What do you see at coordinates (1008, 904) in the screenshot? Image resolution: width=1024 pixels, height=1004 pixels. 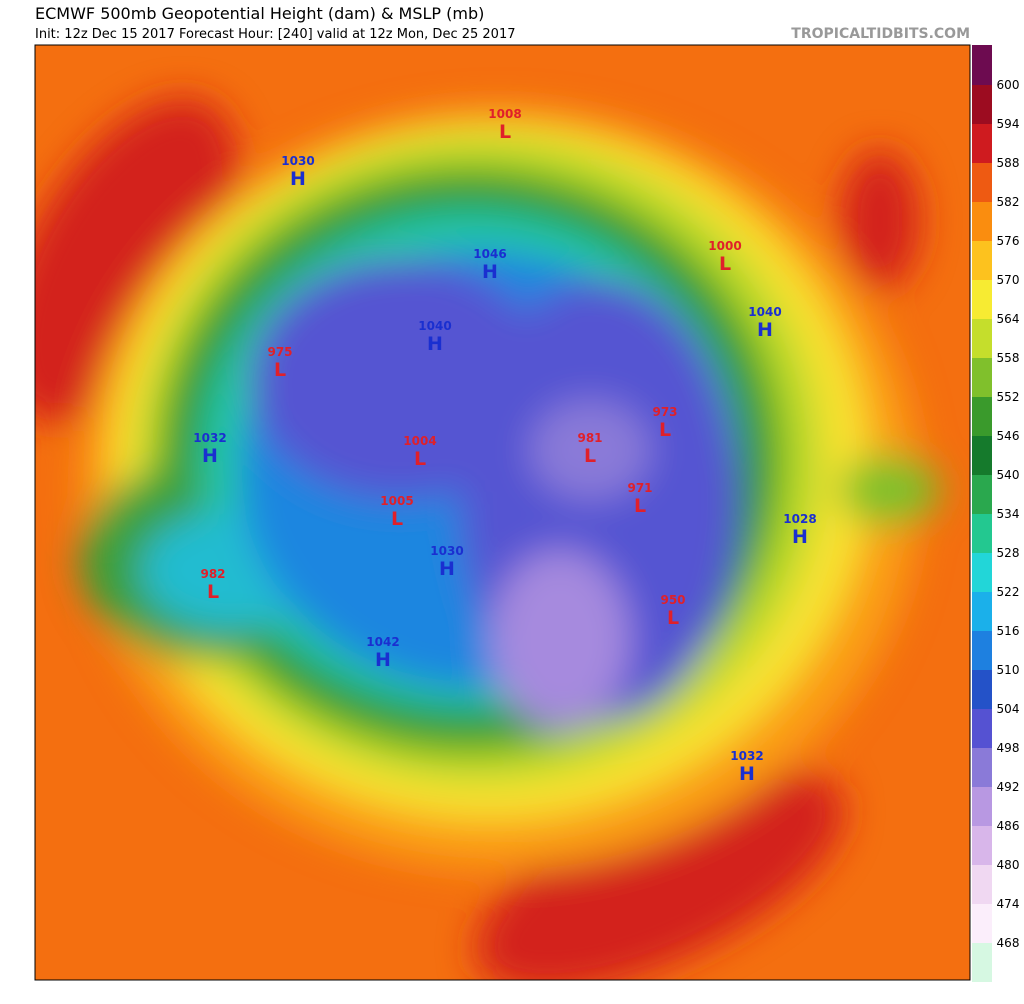 I see `colorbar-label: 474` at bounding box center [1008, 904].